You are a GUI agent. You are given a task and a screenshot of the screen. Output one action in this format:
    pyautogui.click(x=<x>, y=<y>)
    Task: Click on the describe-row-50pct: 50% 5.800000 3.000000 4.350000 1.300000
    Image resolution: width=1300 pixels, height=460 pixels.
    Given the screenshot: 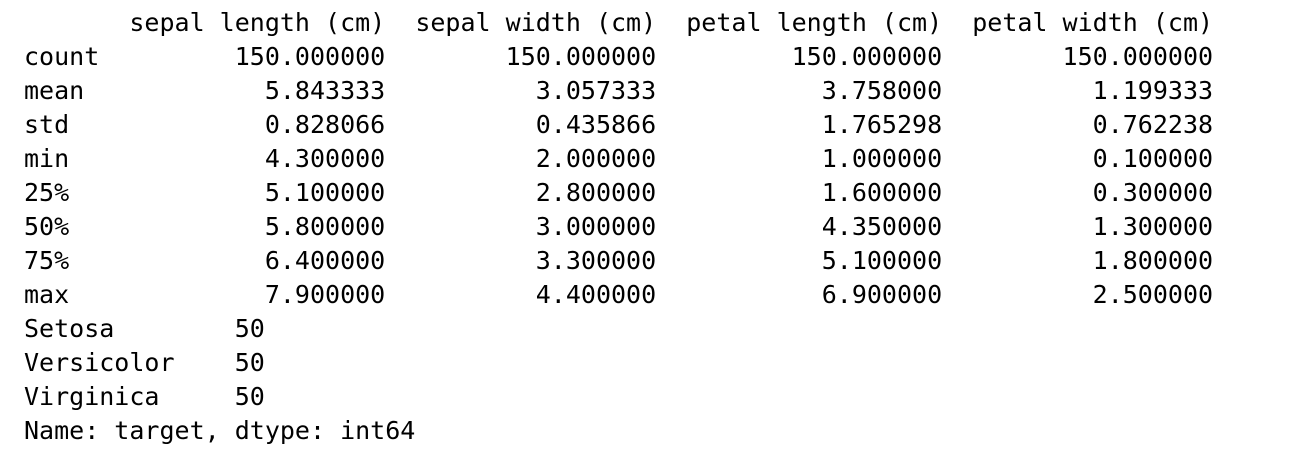 What is the action you would take?
    pyautogui.click(x=619, y=226)
    